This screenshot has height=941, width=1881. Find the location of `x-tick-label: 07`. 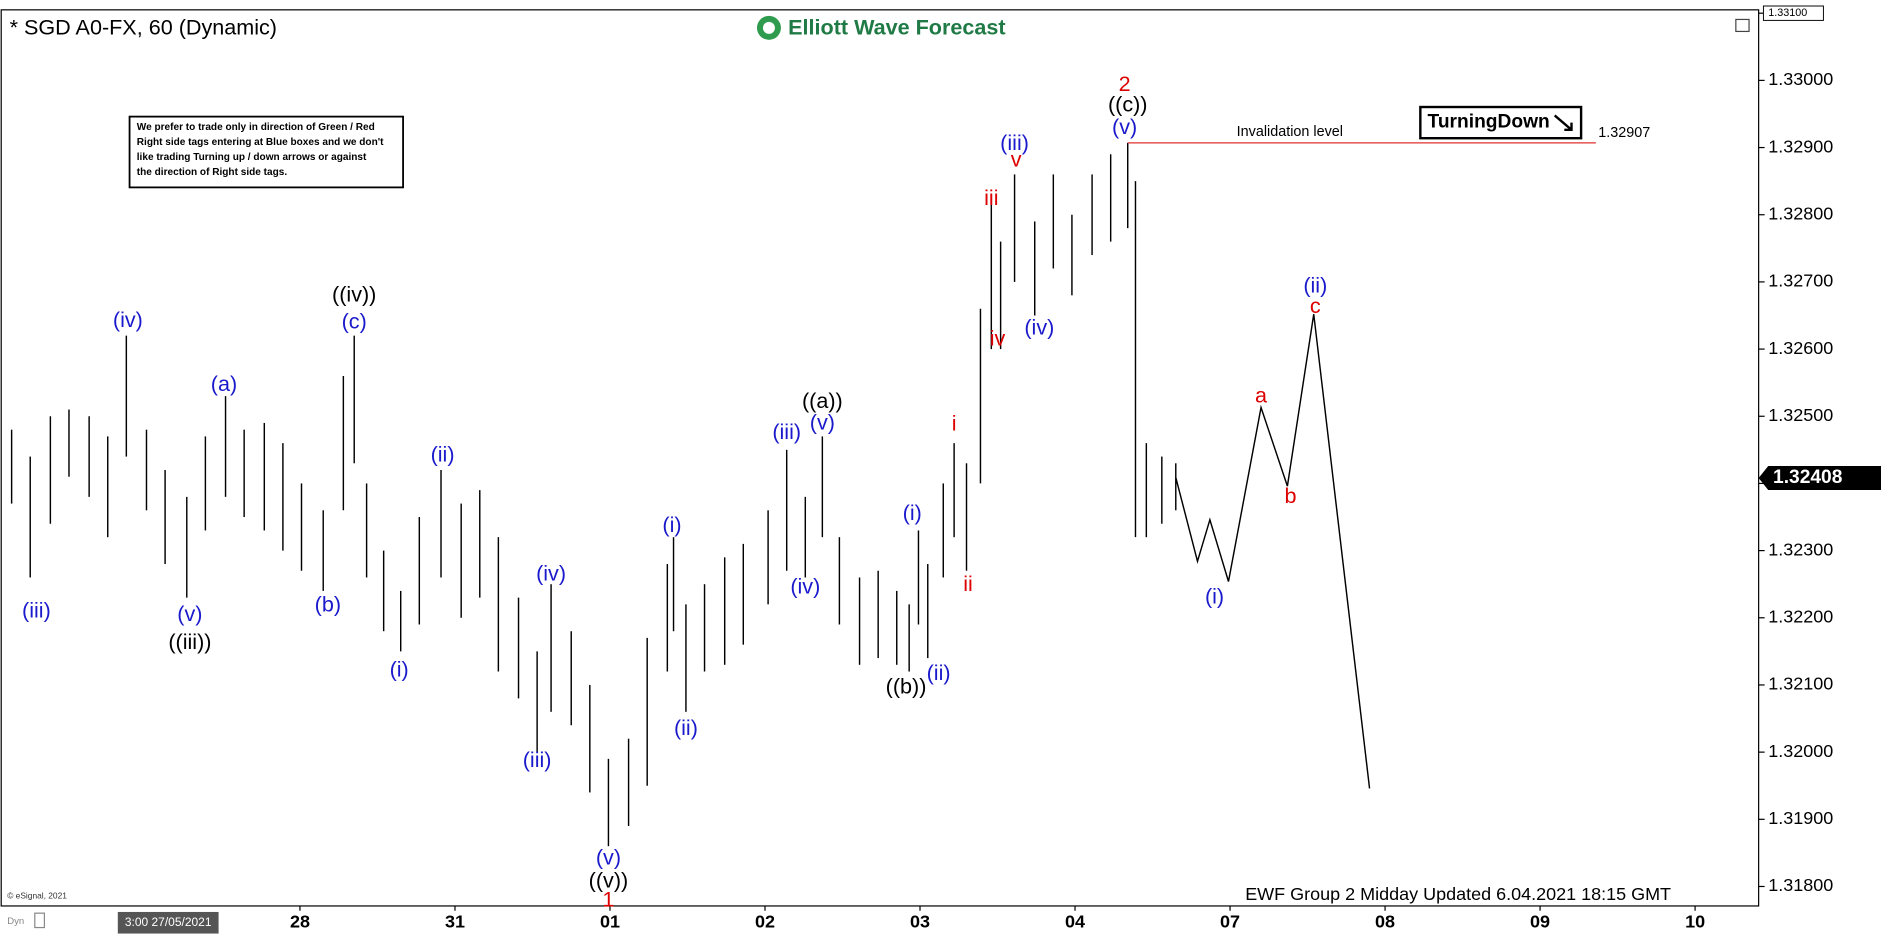

x-tick-label: 07 is located at coordinates (1230, 922).